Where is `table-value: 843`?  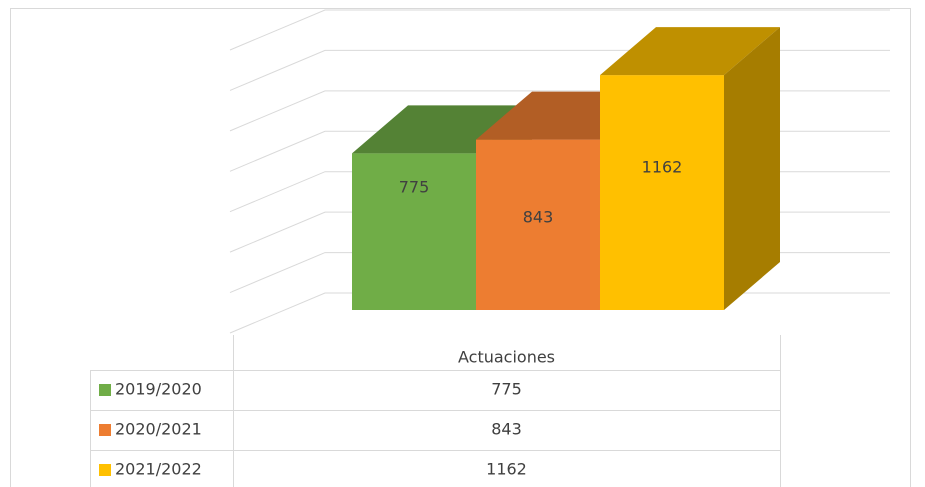
table-value: 843 is located at coordinates (506, 429).